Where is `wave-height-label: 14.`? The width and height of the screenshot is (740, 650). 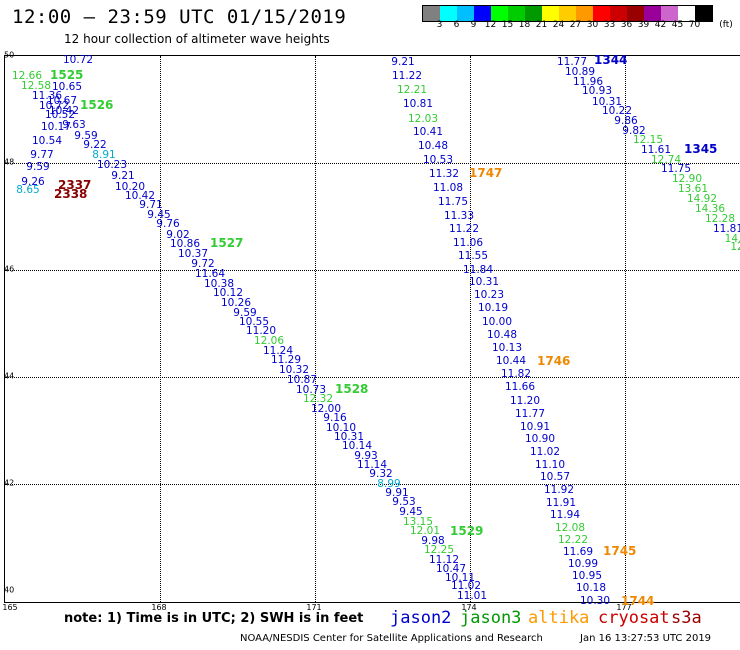
wave-height-label: 14. is located at coordinates (732, 239).